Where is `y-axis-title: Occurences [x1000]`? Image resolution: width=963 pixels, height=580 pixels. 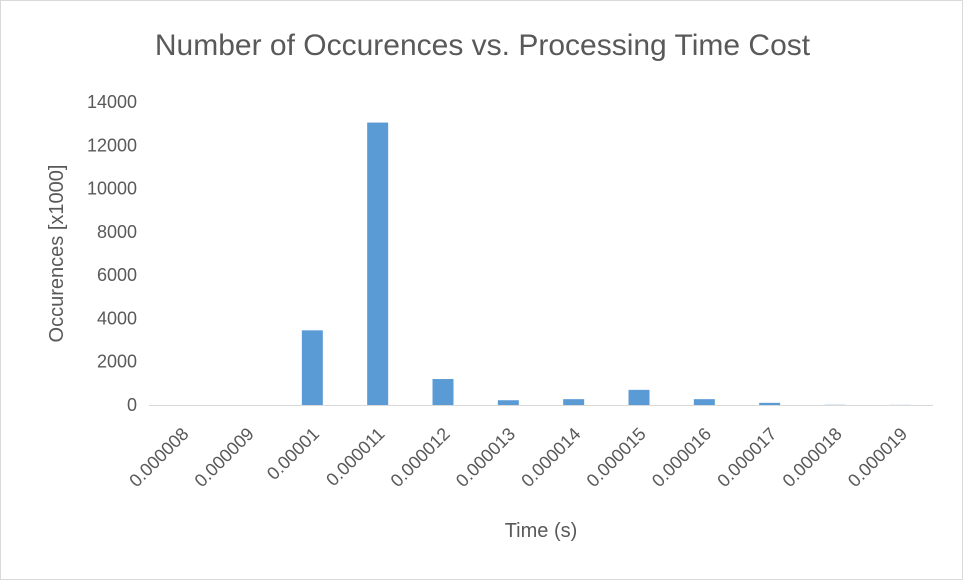
y-axis-title: Occurences [x1000] is located at coordinates (57, 254).